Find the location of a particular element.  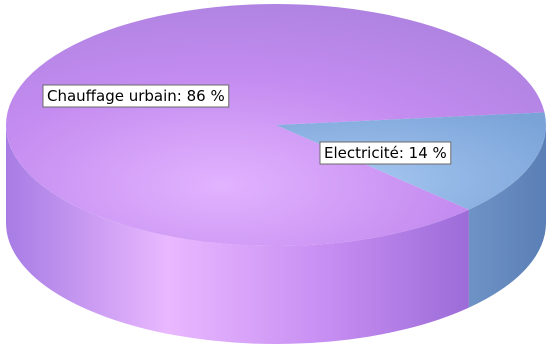

slice-label-text: Electricité: 14 % is located at coordinates (385, 153).